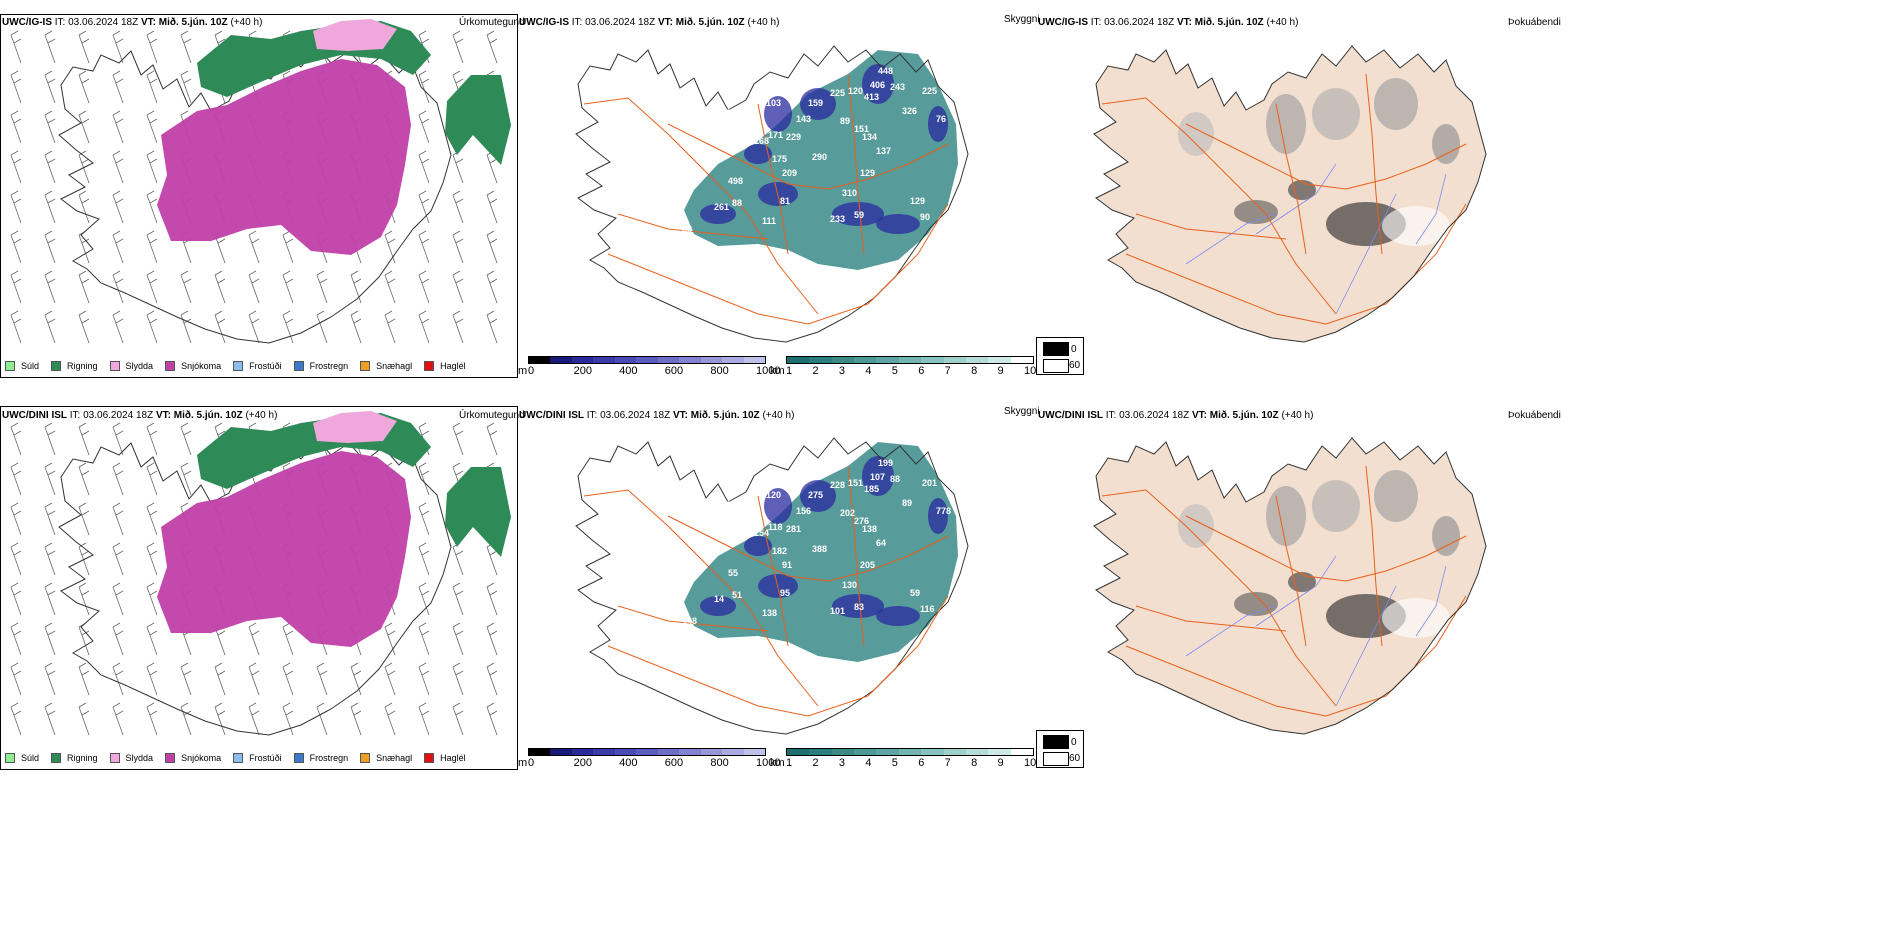 The height and width of the screenshot is (950, 1900). What do you see at coordinates (265, 366) in the screenshot?
I see `legend-label: Frostúði` at bounding box center [265, 366].